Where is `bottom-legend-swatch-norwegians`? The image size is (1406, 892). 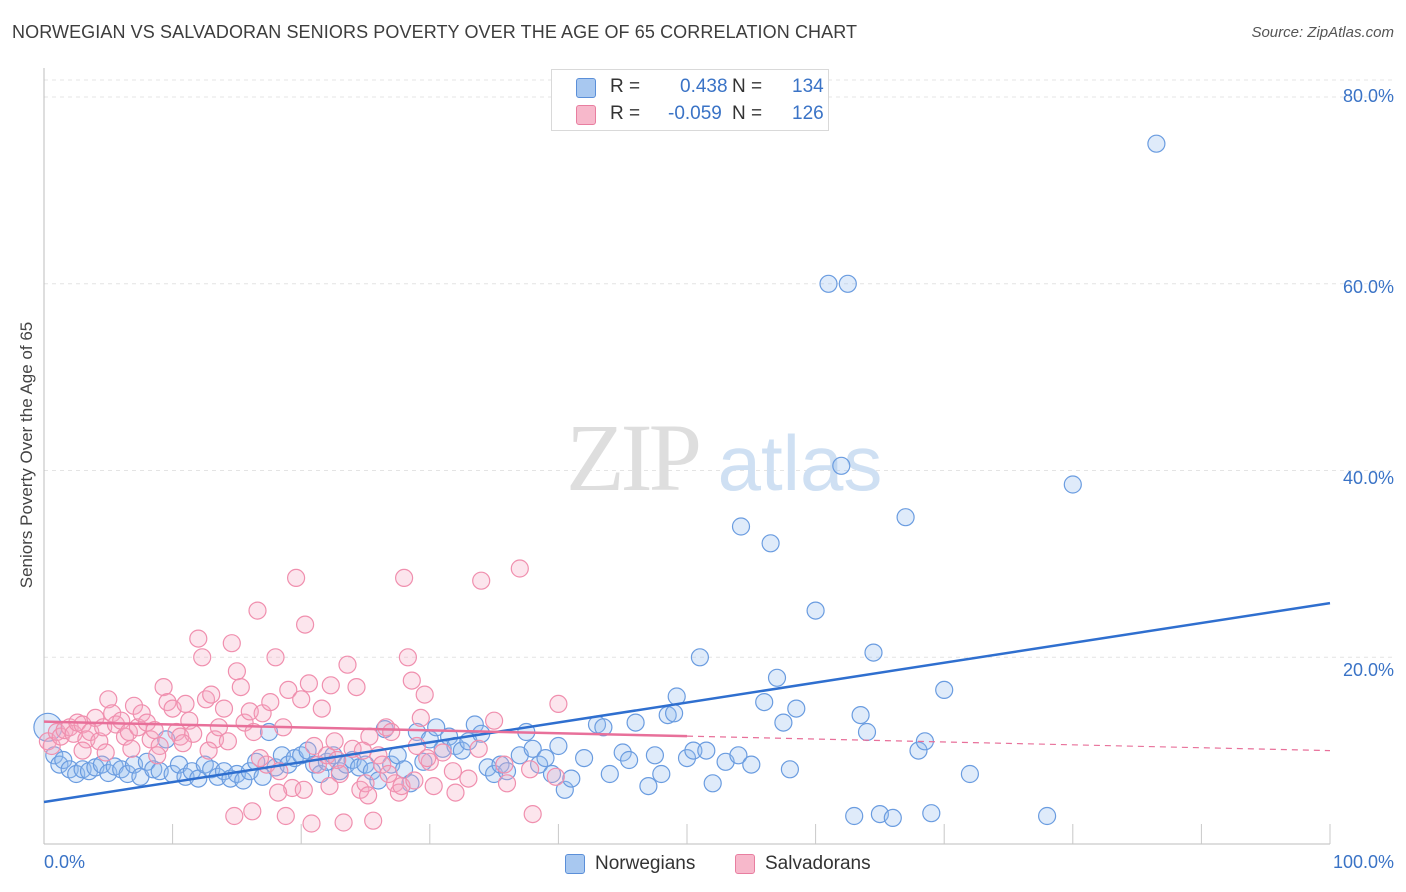 bottom-legend-swatch-norwegians is located at coordinates (575, 864).